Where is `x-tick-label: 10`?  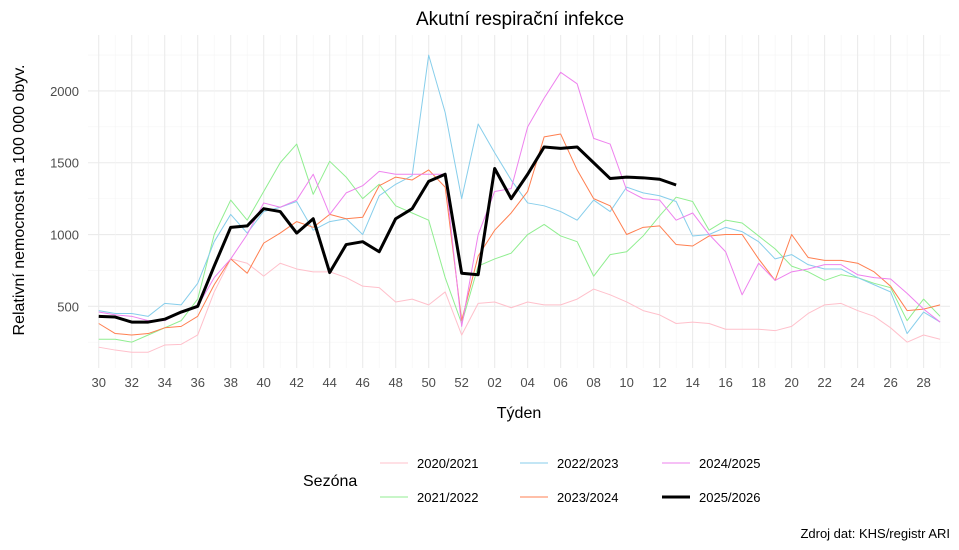 x-tick-label: 10 is located at coordinates (626, 382).